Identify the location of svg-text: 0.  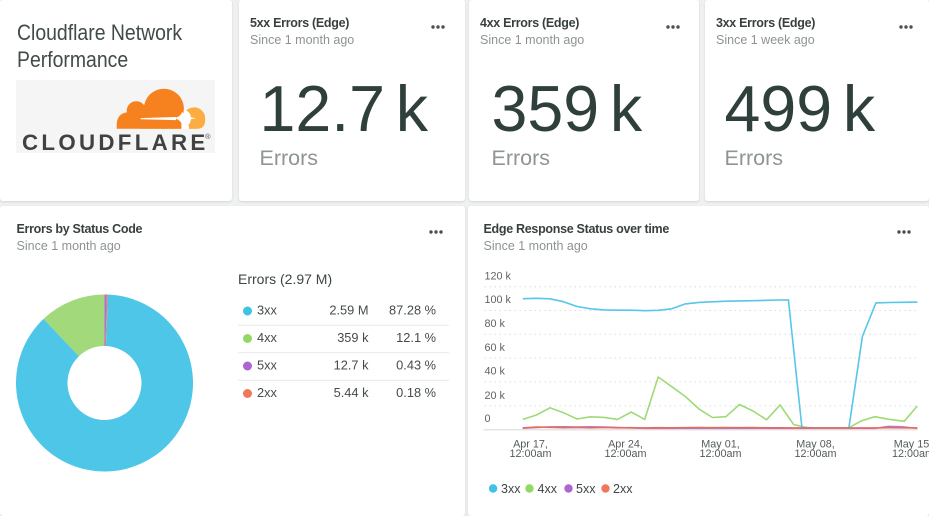
(487, 419).